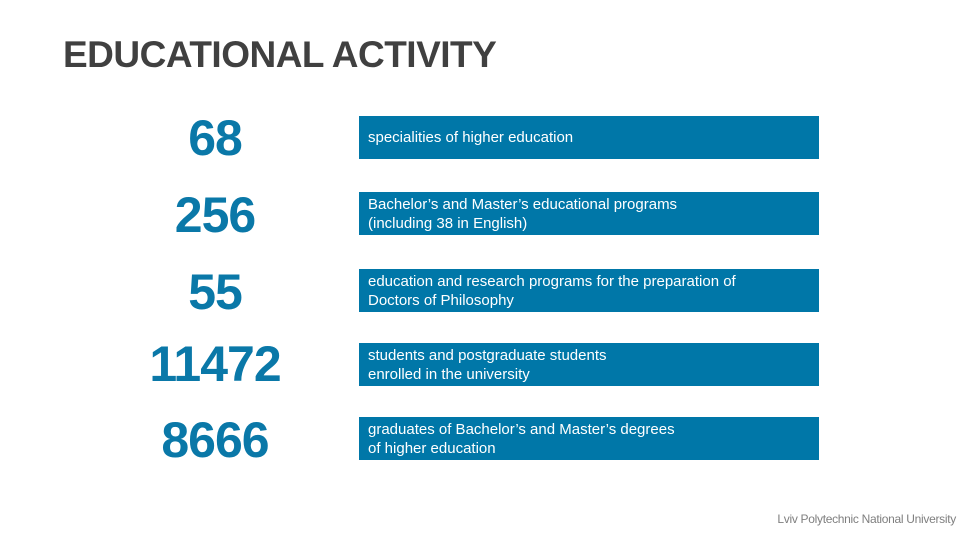 The image size is (960, 540). What do you see at coordinates (866, 519) in the screenshot?
I see `footer-institution: Lviv Polytechnic National University` at bounding box center [866, 519].